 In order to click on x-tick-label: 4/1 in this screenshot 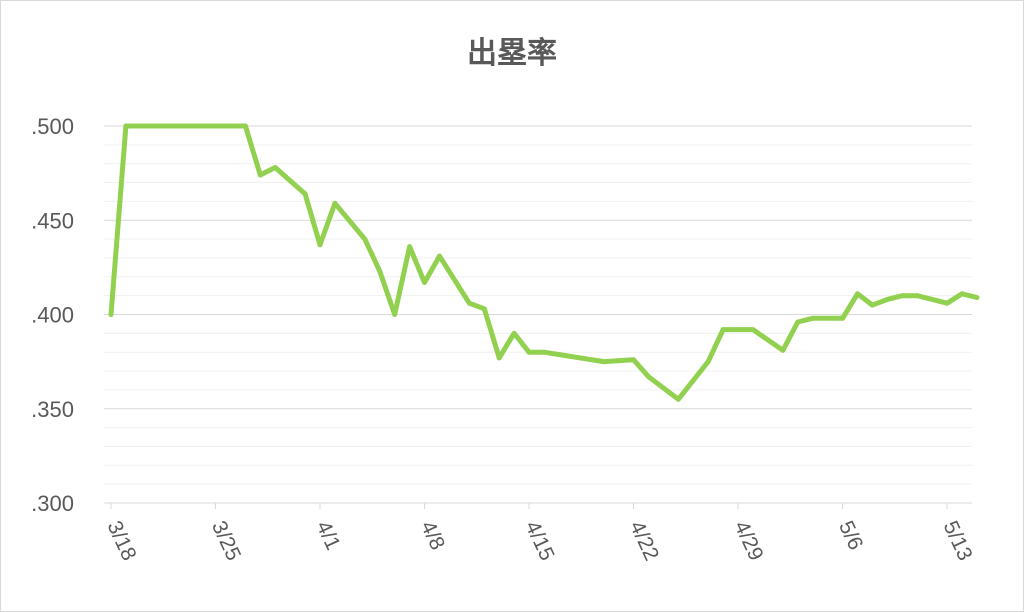, I will do `click(327, 535)`.